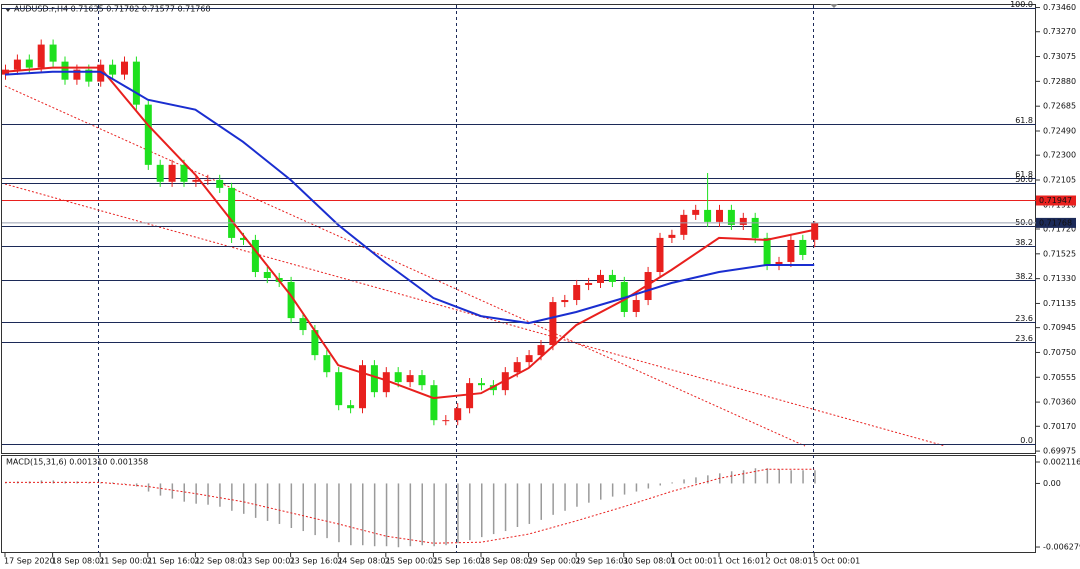 The width and height of the screenshot is (1080, 569). Describe the element at coordinates (834, 6) in the screenshot. I see `shift-marker` at that location.